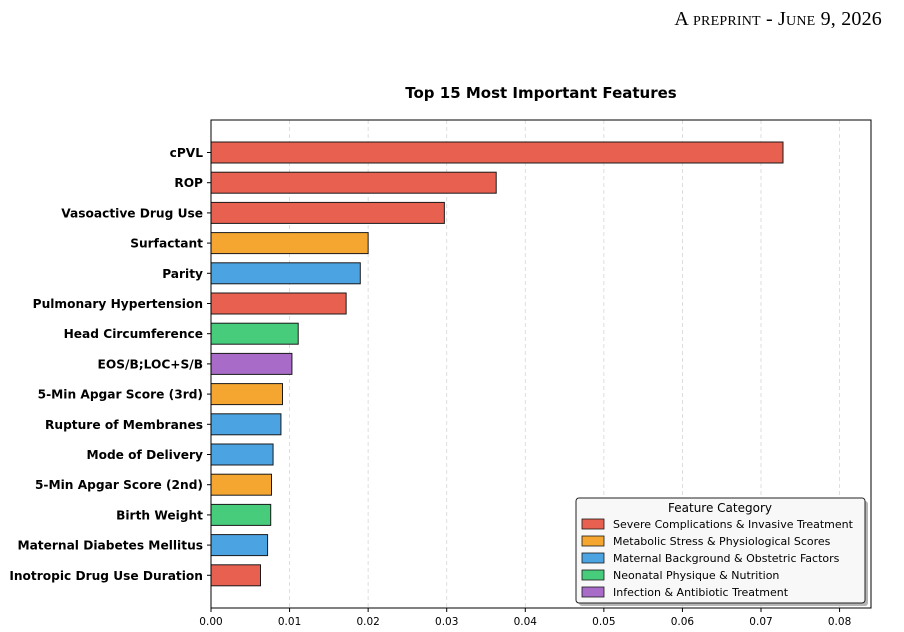 The height and width of the screenshot is (632, 904). What do you see at coordinates (144, 455) in the screenshot?
I see `y-tick-label: Mode of Delivery` at bounding box center [144, 455].